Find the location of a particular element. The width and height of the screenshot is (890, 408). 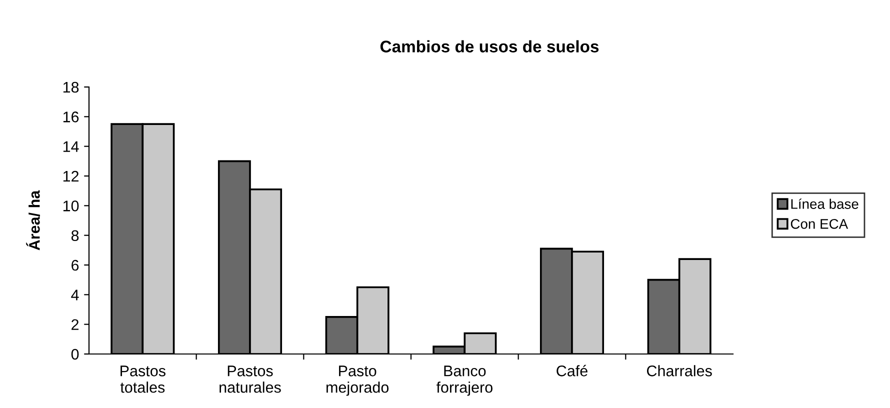

y-tick-label: 18 is located at coordinates (71, 87).